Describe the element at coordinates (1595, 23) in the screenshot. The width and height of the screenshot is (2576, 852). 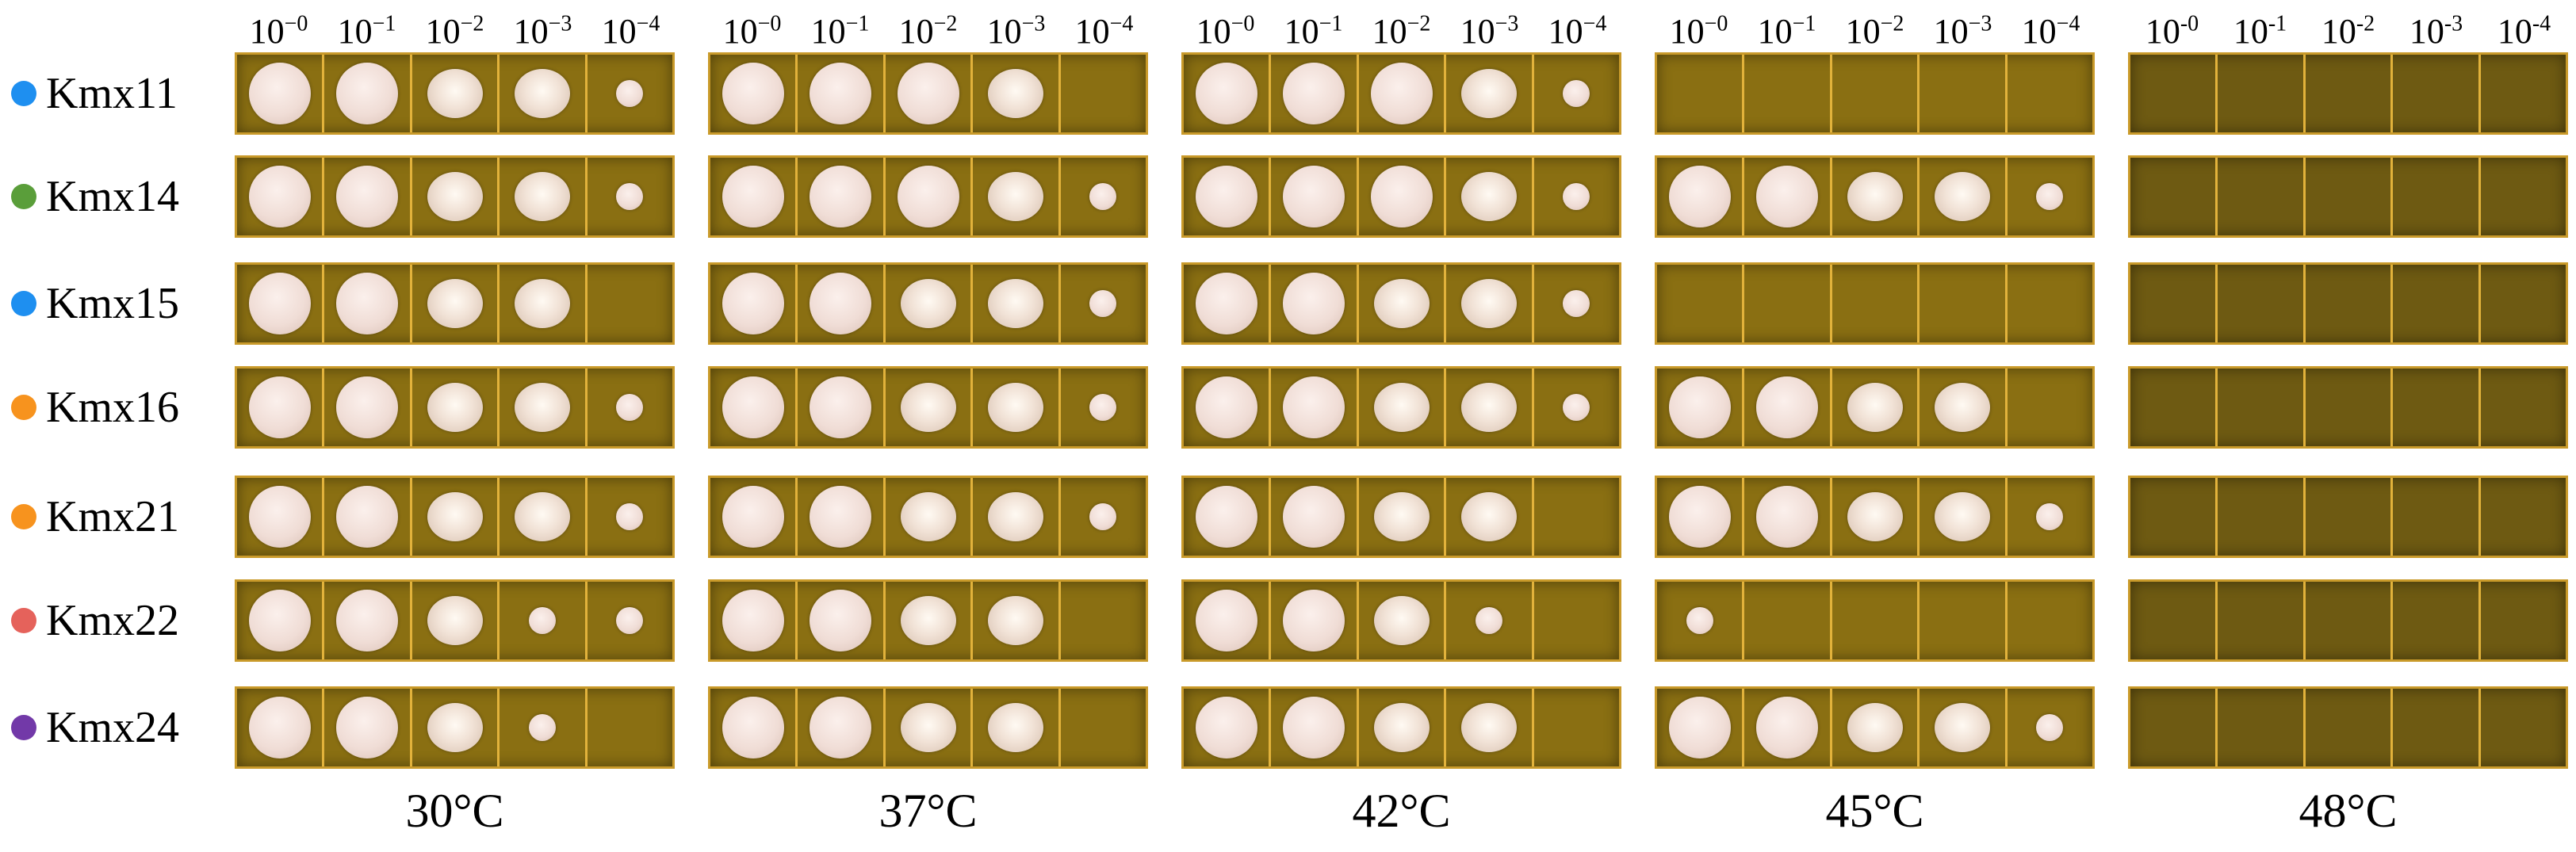
I see `dilution-exponent: −4` at that location.